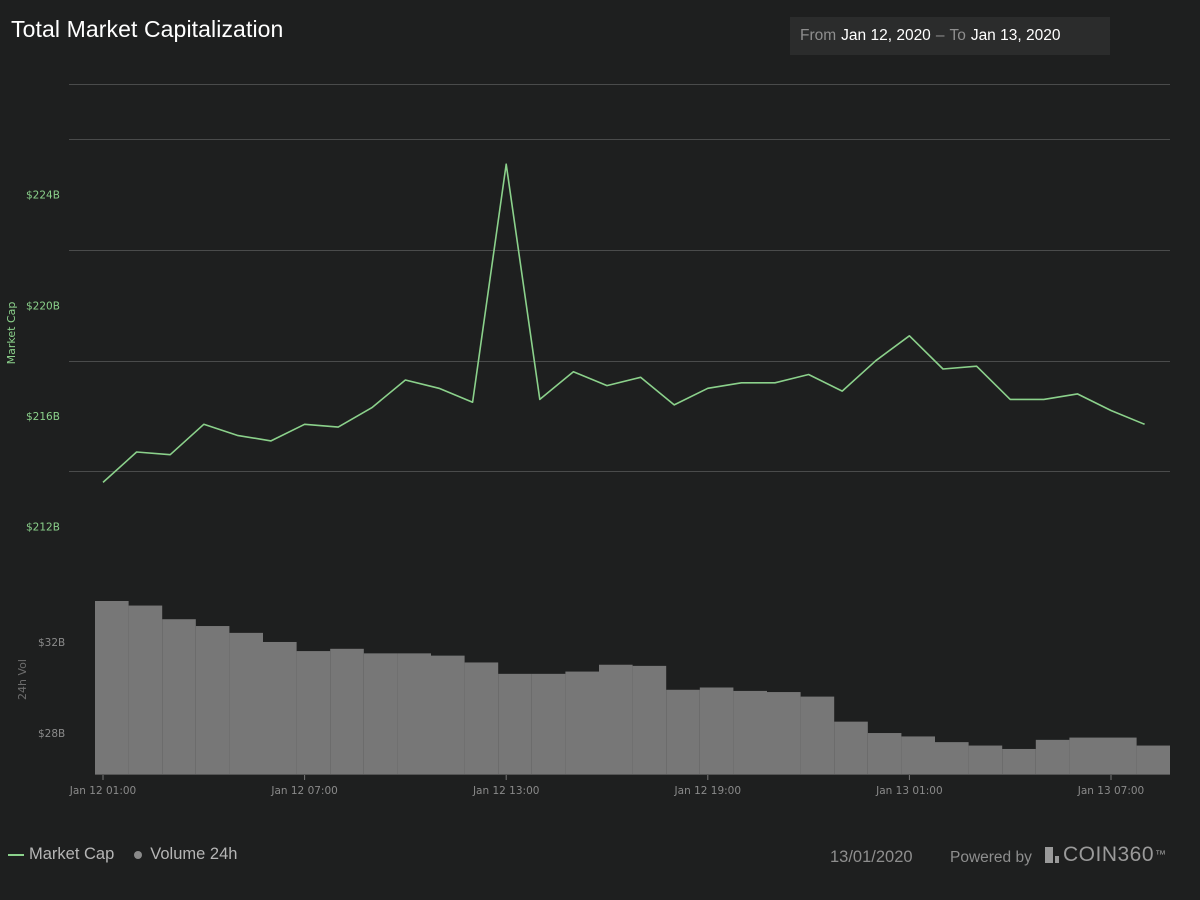 This screenshot has height=900, width=1200. What do you see at coordinates (43, 528) in the screenshot?
I see `price-tick-label: $212B` at bounding box center [43, 528].